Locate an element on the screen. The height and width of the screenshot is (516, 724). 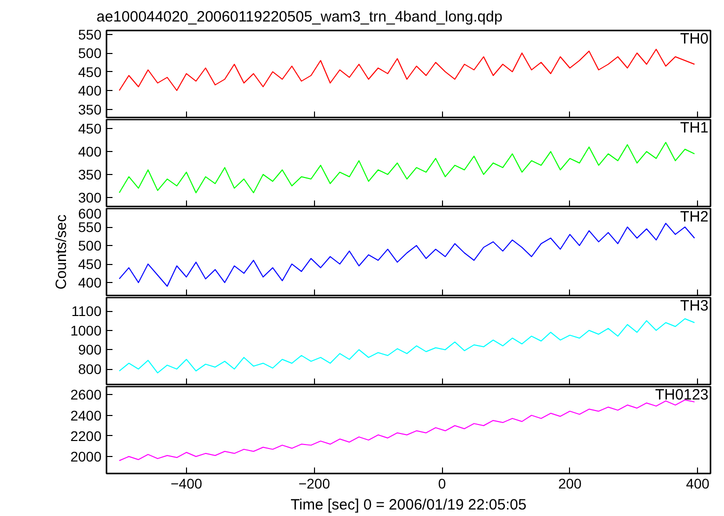
series-label: TH2 is located at coordinates (694, 217).